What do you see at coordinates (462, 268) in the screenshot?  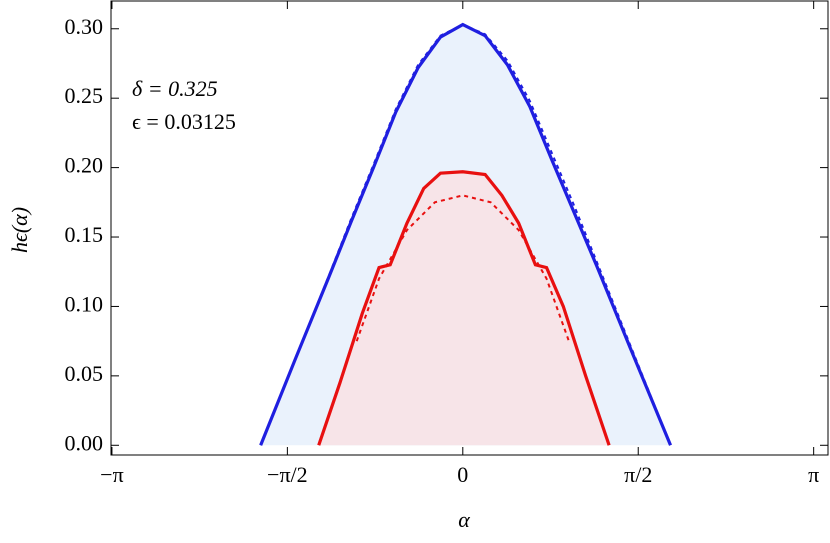 I see `dashed-line` at bounding box center [462, 268].